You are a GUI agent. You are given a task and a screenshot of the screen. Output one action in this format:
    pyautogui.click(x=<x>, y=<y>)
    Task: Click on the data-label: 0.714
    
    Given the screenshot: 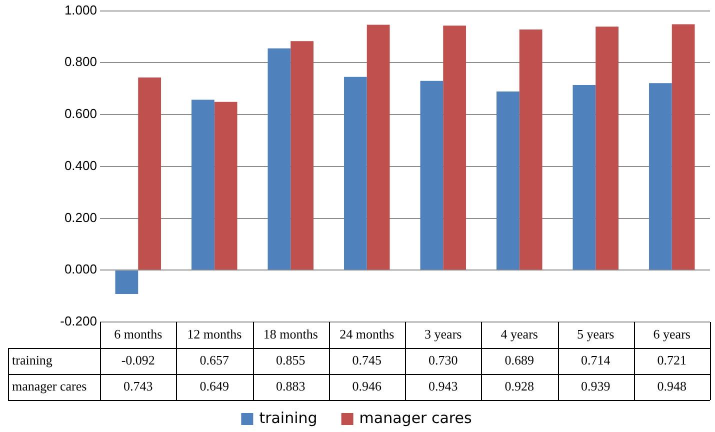 What is the action you would take?
    pyautogui.click(x=596, y=360)
    